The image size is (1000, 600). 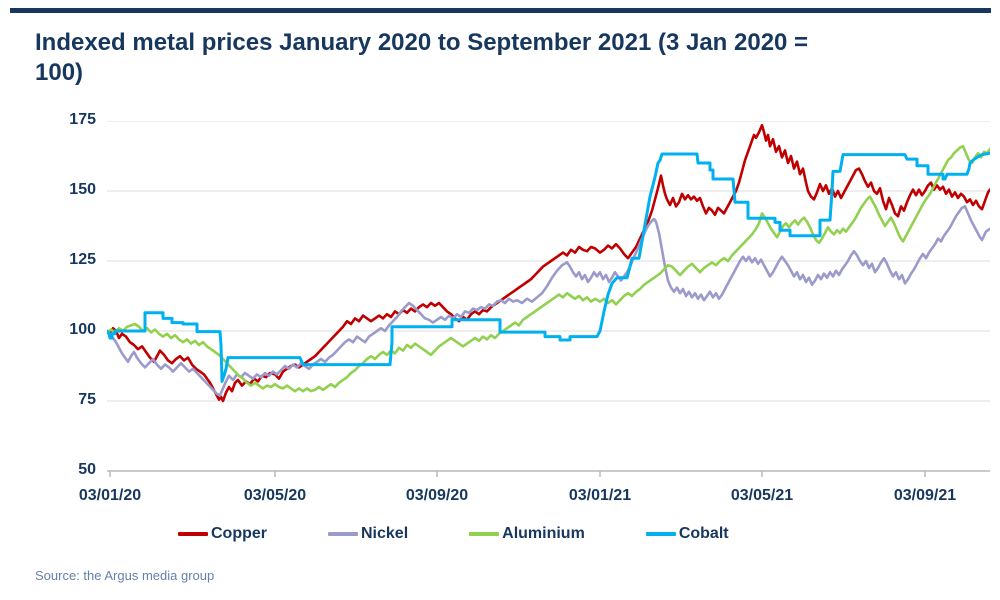 What do you see at coordinates (703, 533) in the screenshot?
I see `legend-label-cobalt: Cobalt` at bounding box center [703, 533].